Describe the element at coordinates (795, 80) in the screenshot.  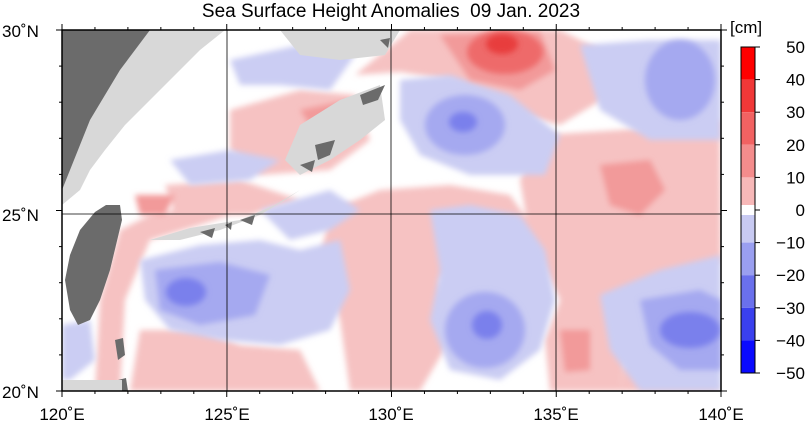
I see `colorbar-tick-label: 40` at that location.